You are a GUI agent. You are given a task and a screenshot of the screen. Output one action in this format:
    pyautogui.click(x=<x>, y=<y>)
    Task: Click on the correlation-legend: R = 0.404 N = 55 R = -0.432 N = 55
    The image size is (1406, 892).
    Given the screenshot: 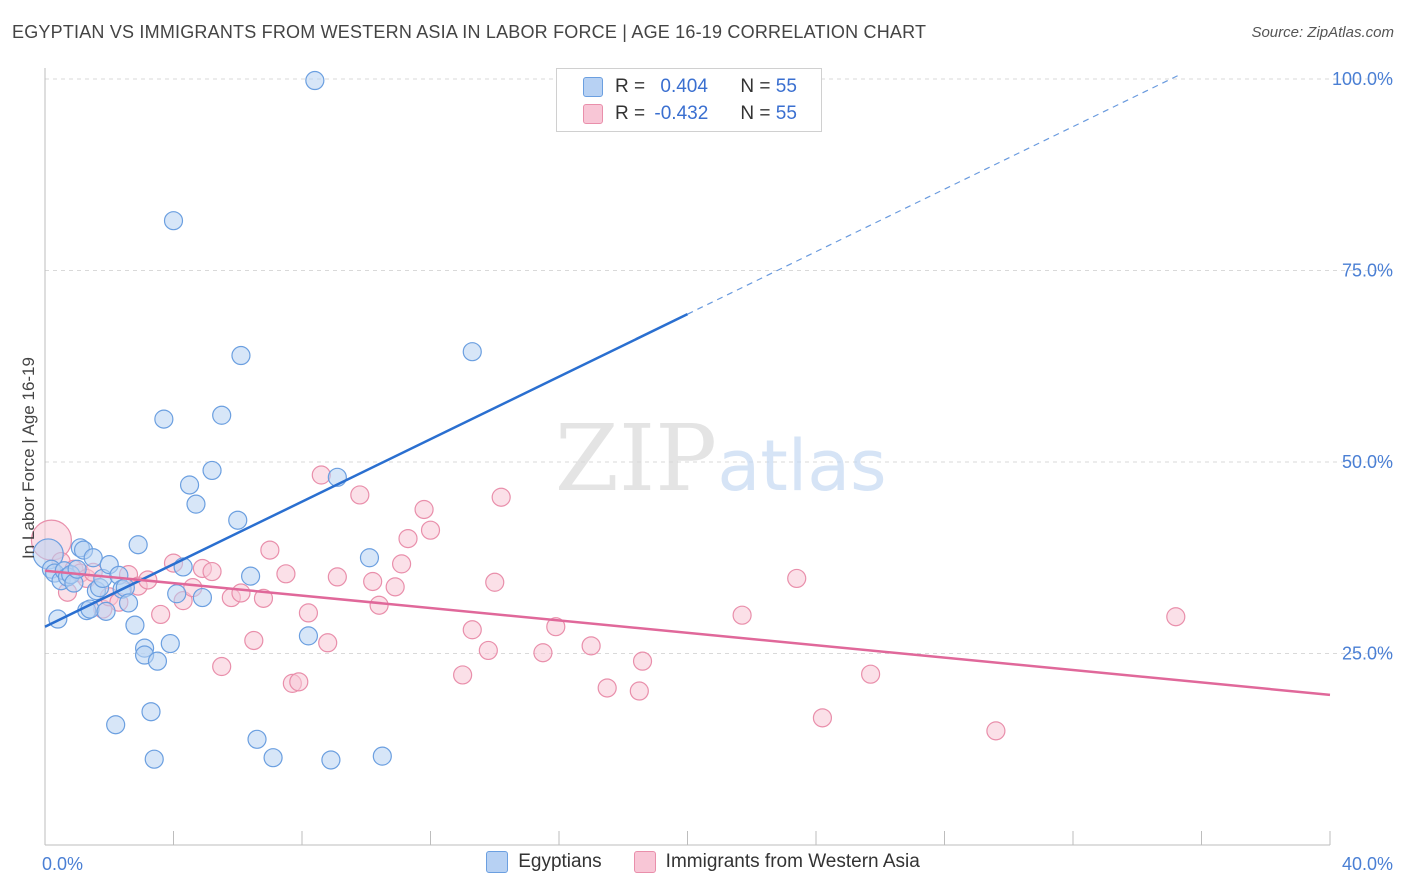 What is the action you would take?
    pyautogui.click(x=689, y=100)
    